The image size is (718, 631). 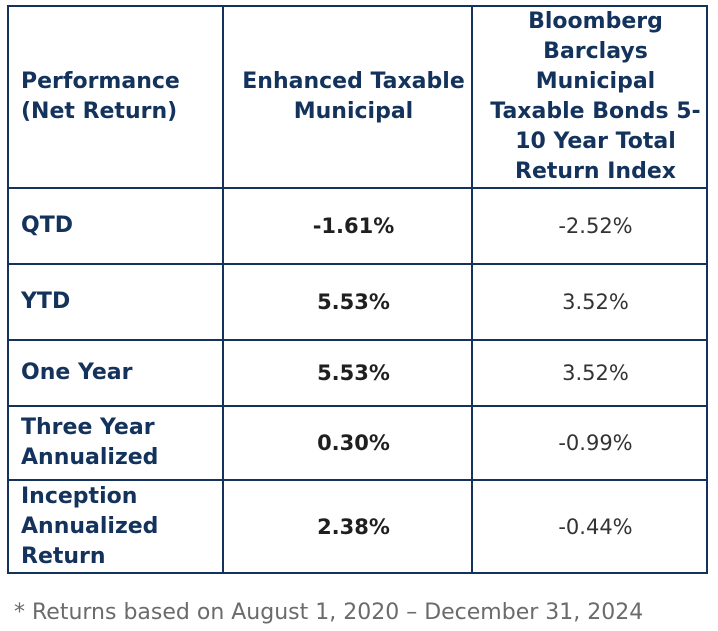 What do you see at coordinates (347, 443) in the screenshot?
I see `fund-return: 0.30%` at bounding box center [347, 443].